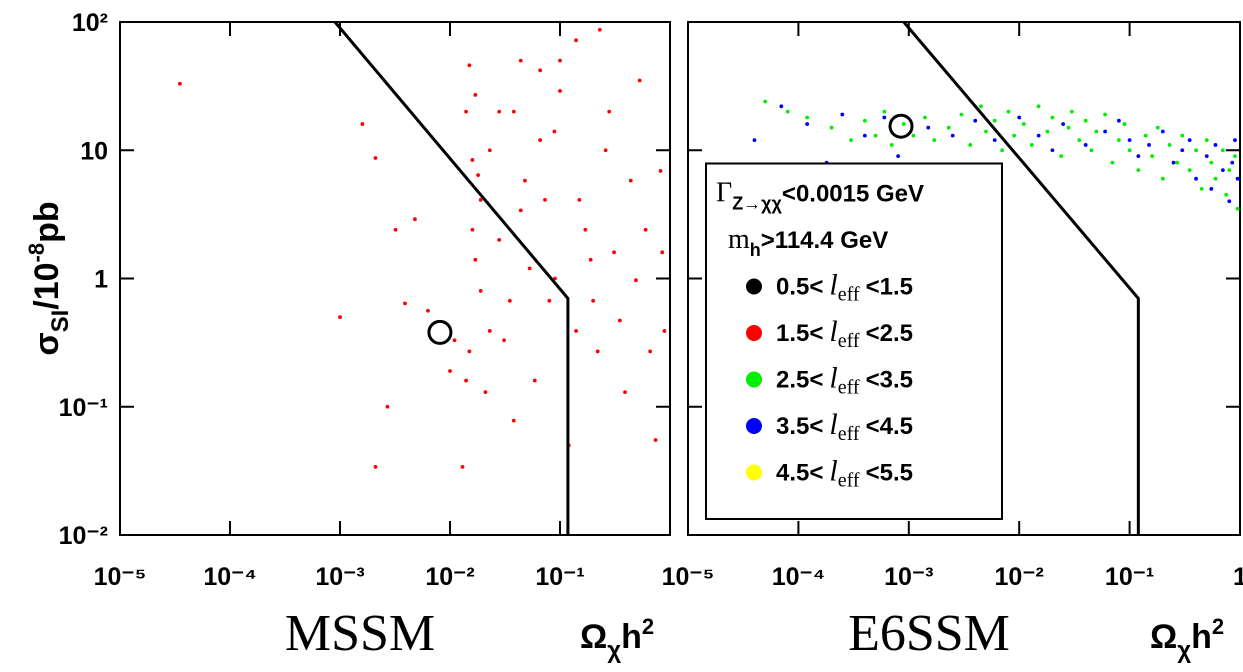  Describe the element at coordinates (799, 473) in the screenshot. I see `legend-label-part: 4.5<` at that location.